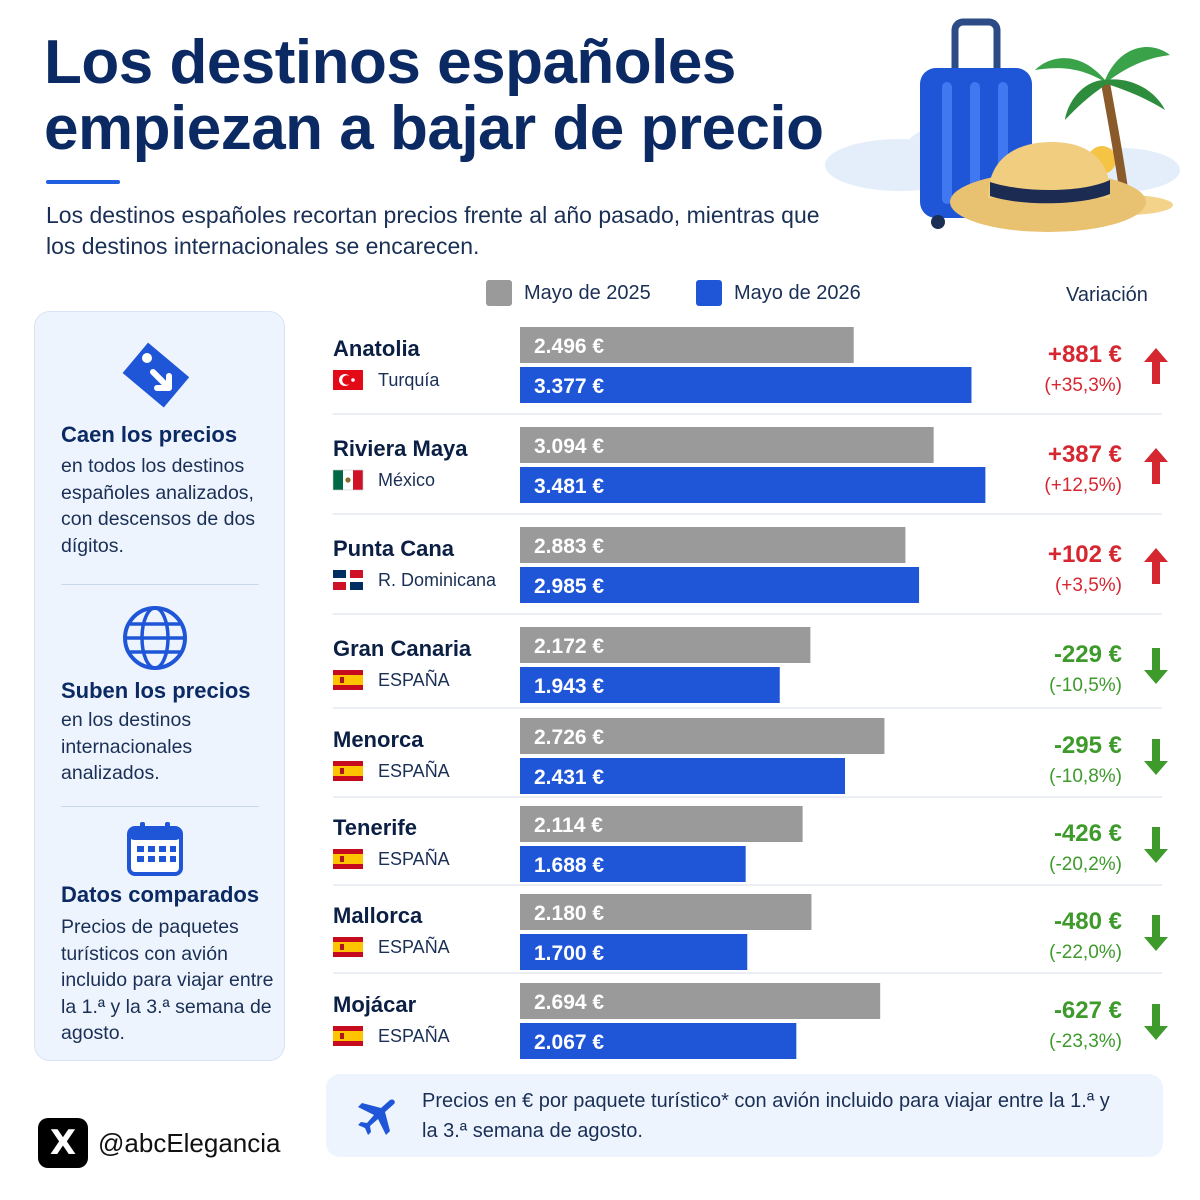  I want to click on destination-country: R. Dominicana, so click(437, 580).